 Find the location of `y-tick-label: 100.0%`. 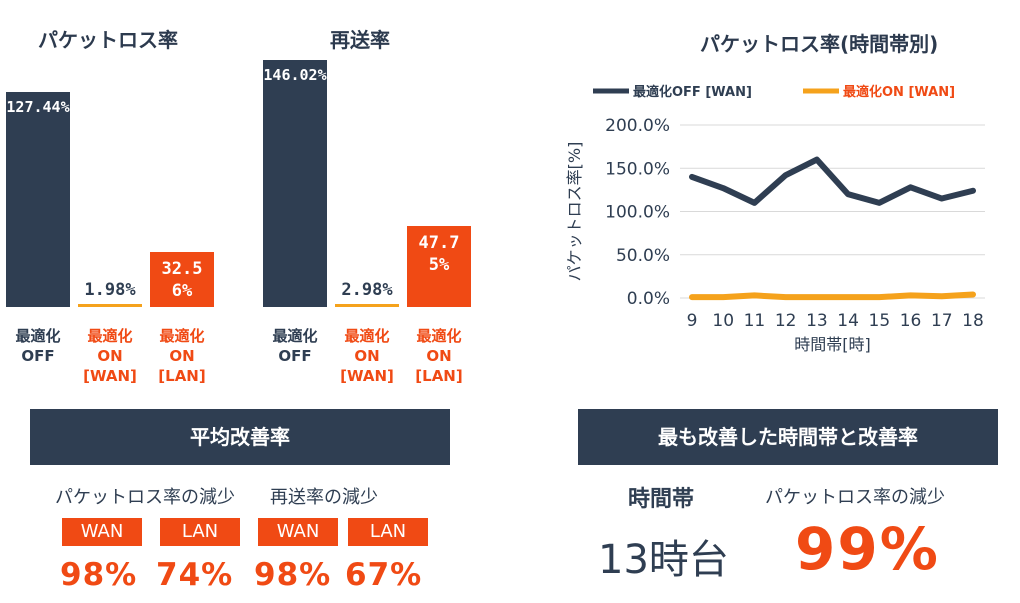

y-tick-label: 100.0% is located at coordinates (637, 213).